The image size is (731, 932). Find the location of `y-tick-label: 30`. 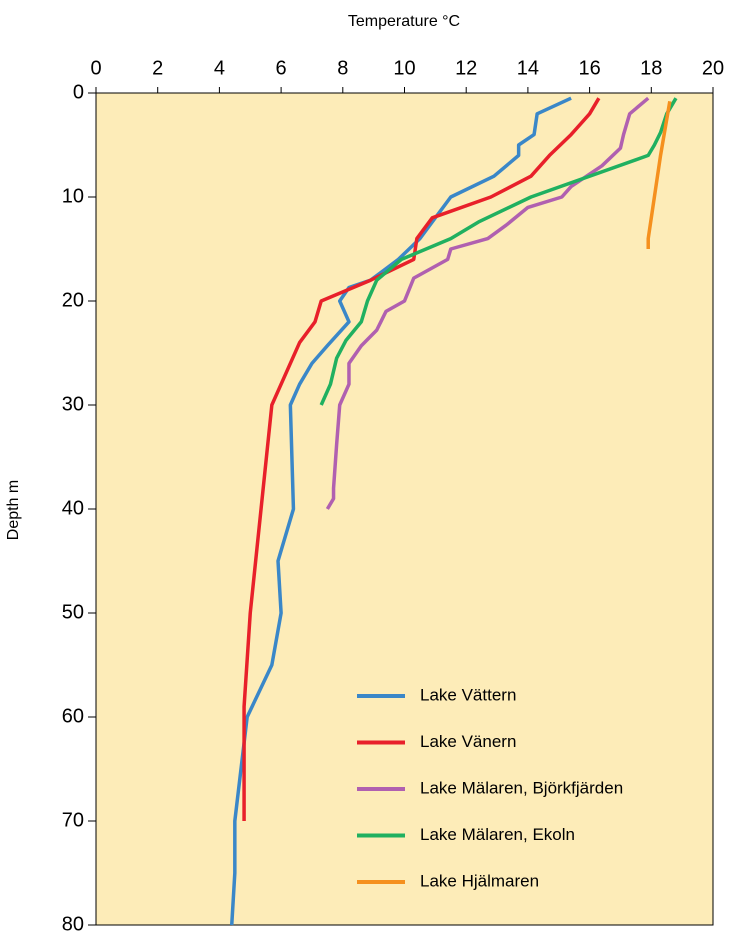

y-tick-label: 30 is located at coordinates (73, 404).